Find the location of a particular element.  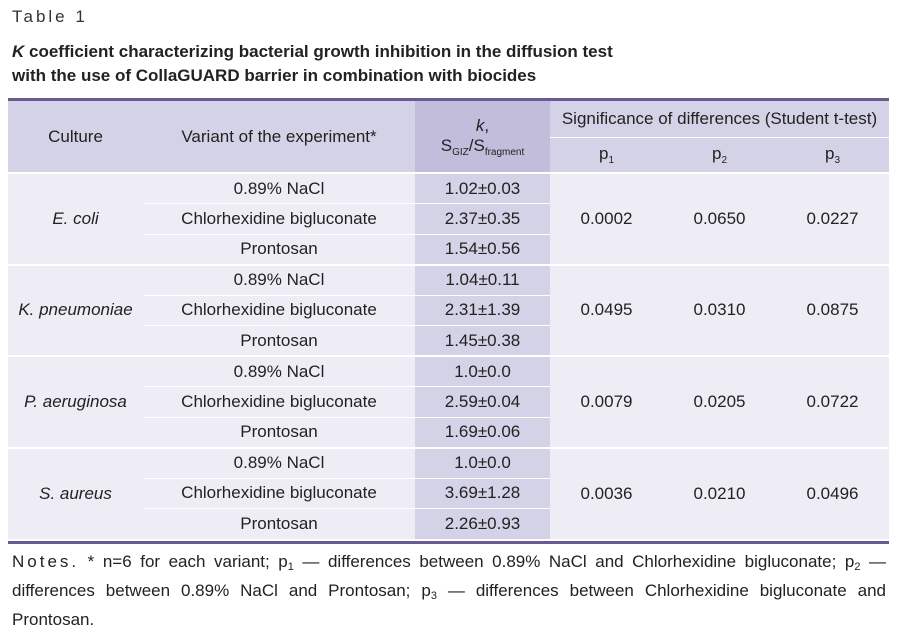

p2-cell: 0.0310 is located at coordinates (719, 310).